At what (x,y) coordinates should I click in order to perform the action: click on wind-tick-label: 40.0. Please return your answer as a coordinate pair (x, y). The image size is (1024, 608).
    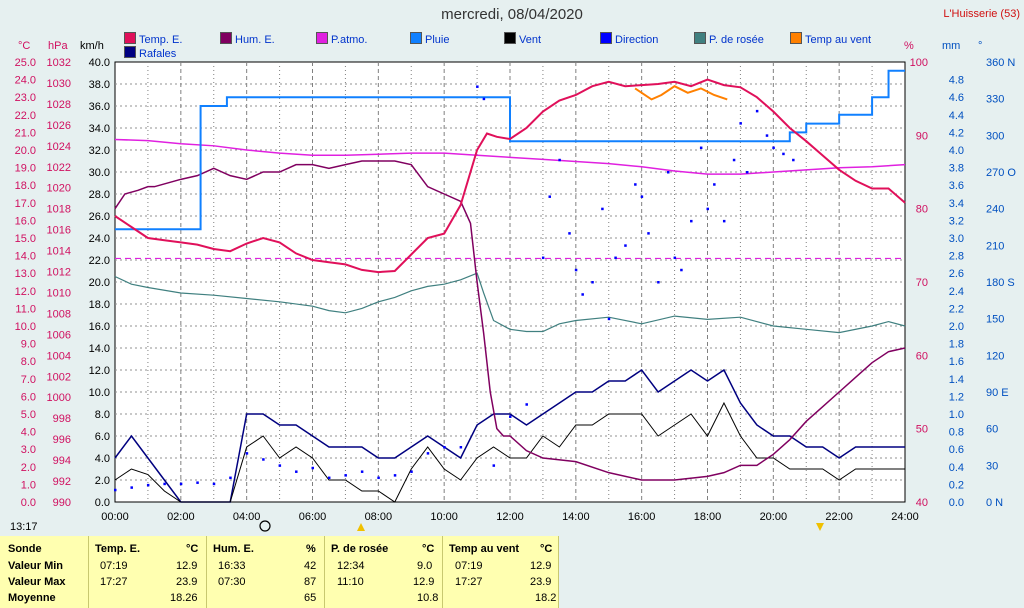
    Looking at the image, I should click on (99, 63).